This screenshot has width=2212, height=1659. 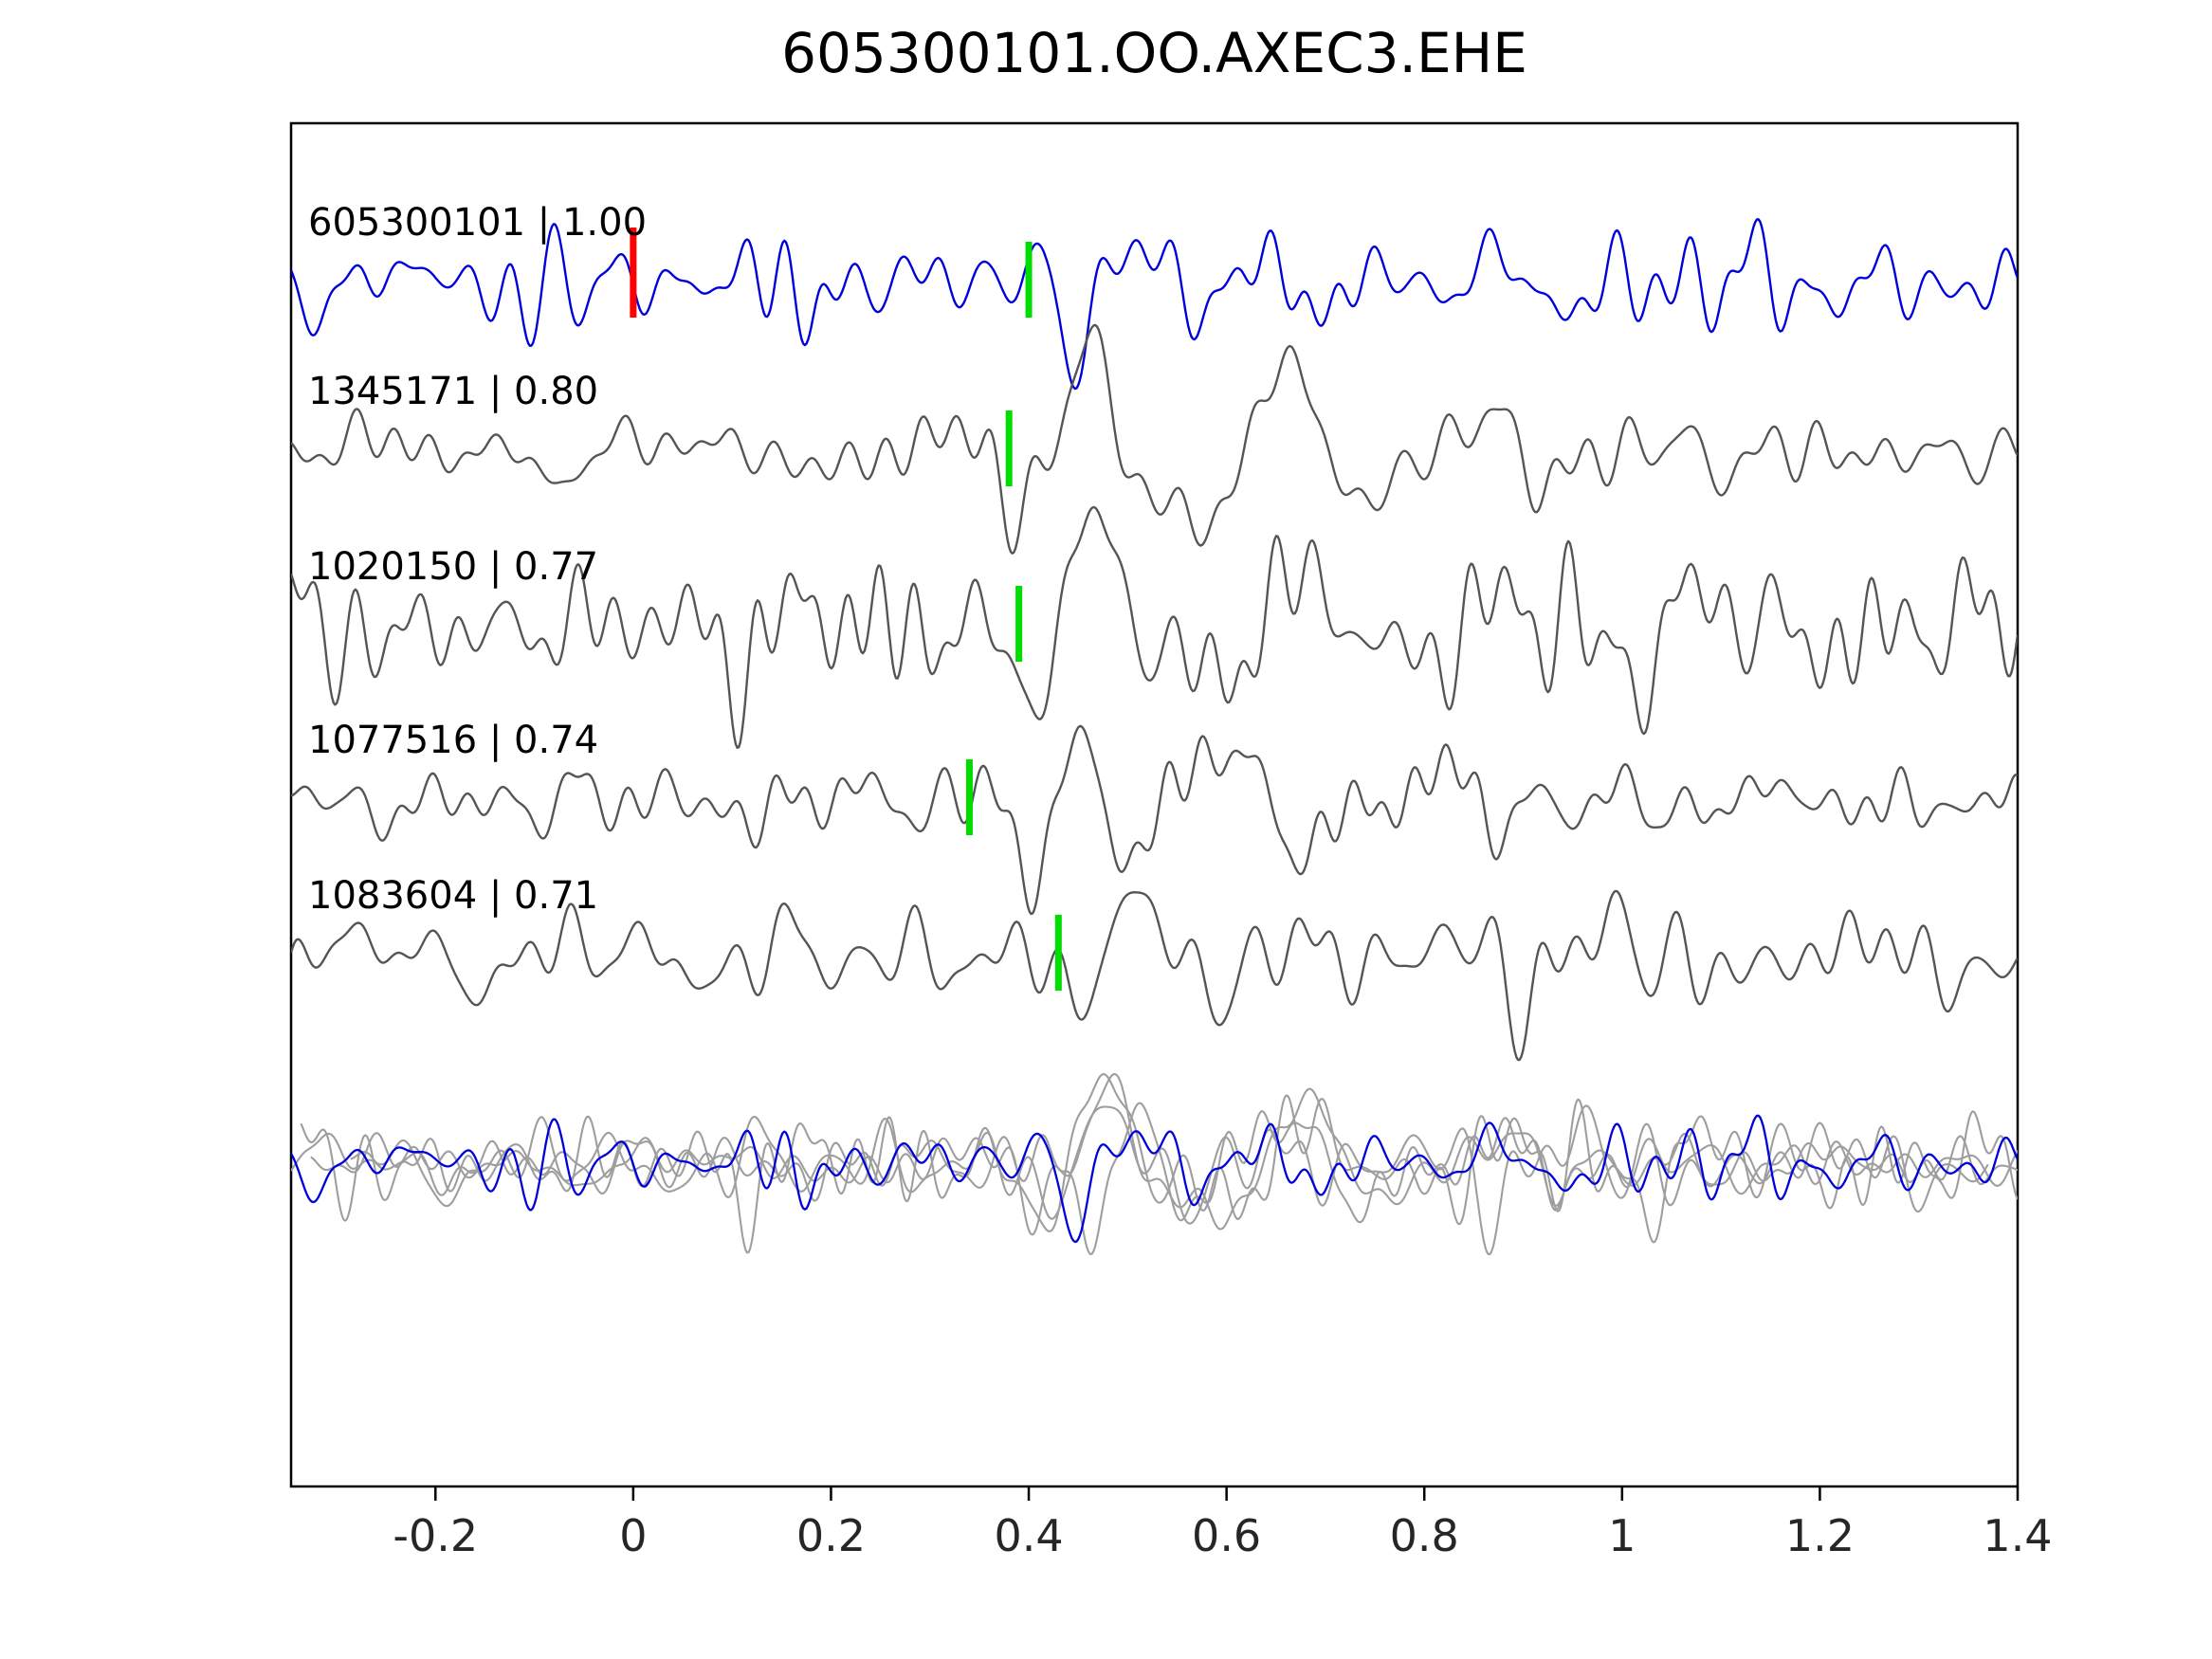 What do you see at coordinates (477, 223) in the screenshot?
I see `trace-label-605300101: 605300101 | 1.00` at bounding box center [477, 223].